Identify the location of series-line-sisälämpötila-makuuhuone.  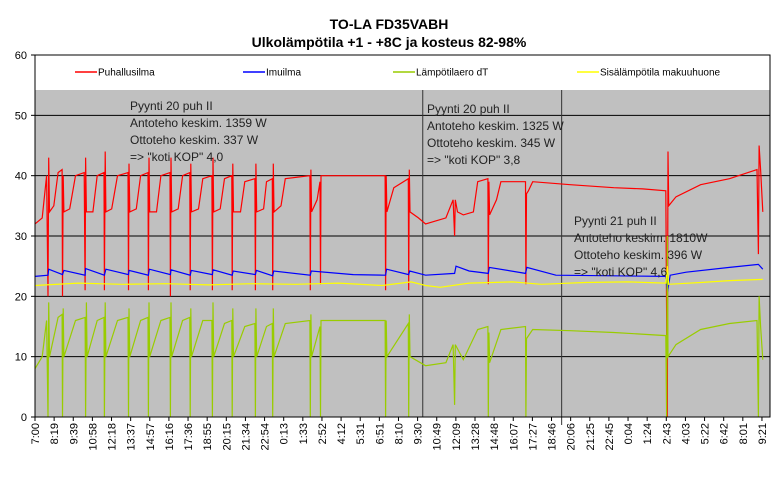
(398, 277).